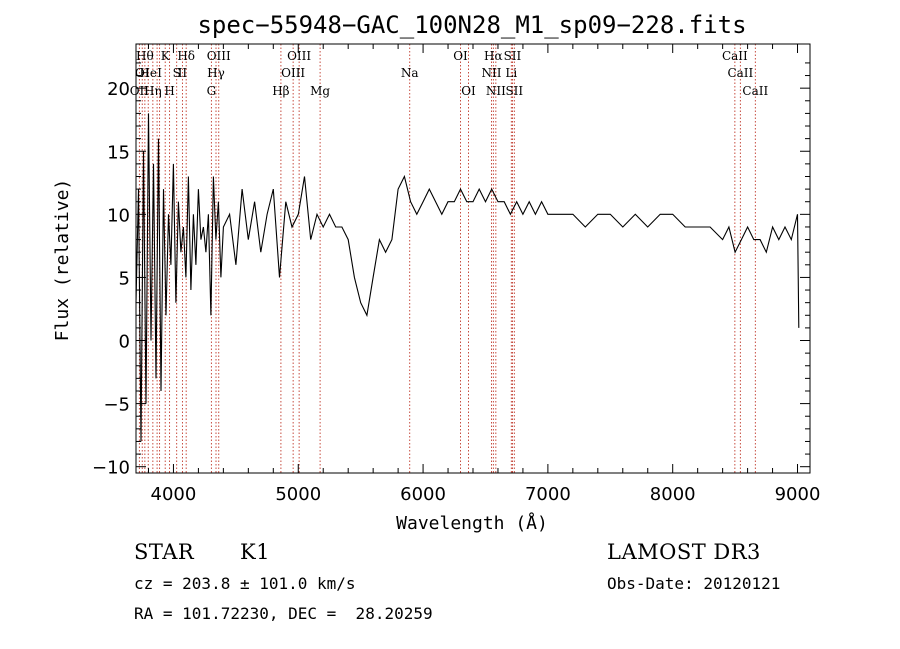 The image size is (900, 649). Describe the element at coordinates (299, 56) in the screenshot. I see `spectral-line-label-17: OIII` at that location.